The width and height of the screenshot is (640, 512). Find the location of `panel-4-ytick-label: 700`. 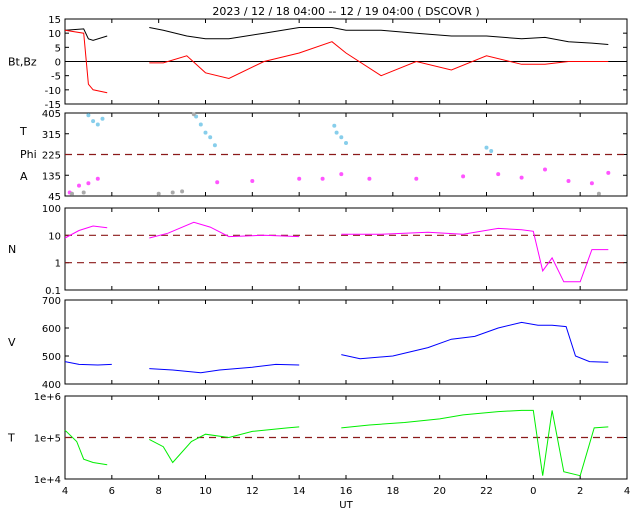

panel-4-ytick-label: 700 is located at coordinates (51, 301).